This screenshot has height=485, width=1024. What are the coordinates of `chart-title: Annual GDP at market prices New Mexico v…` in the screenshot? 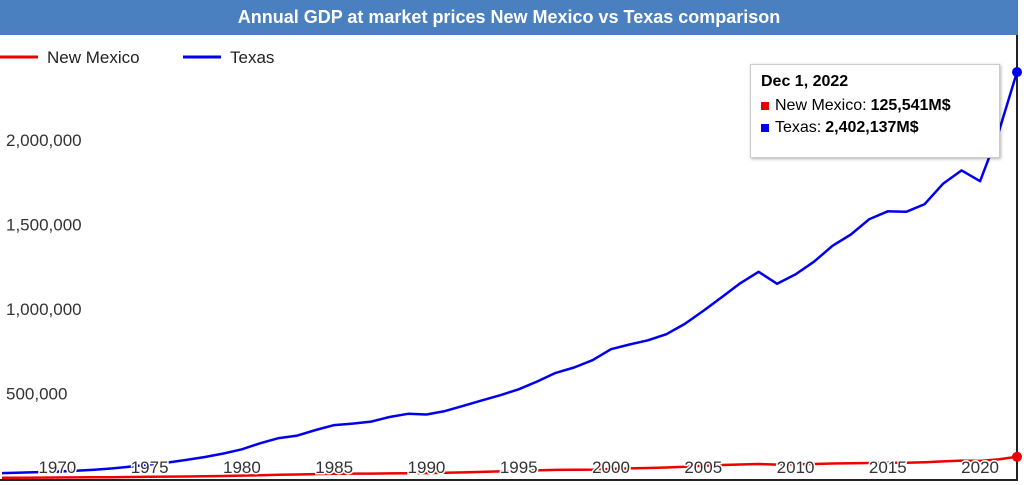 It's located at (509, 17).